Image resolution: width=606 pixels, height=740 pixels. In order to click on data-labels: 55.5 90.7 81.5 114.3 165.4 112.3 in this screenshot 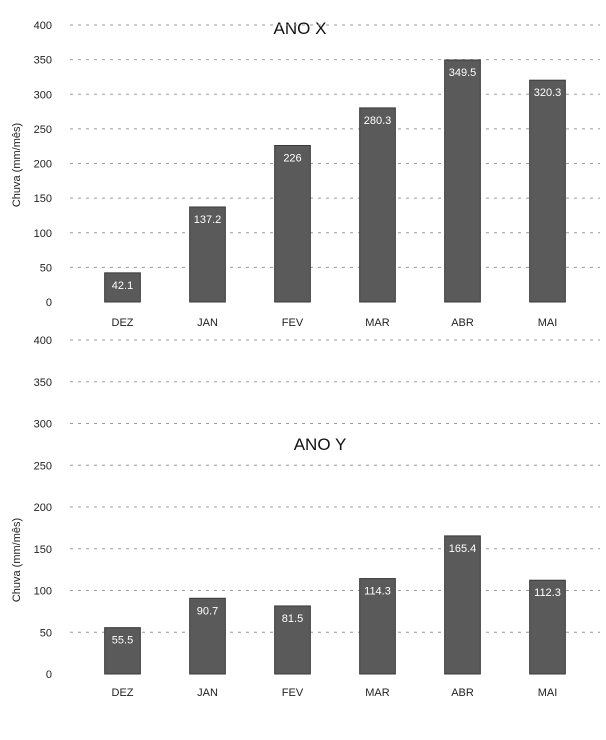, I will do `click(336, 595)`.